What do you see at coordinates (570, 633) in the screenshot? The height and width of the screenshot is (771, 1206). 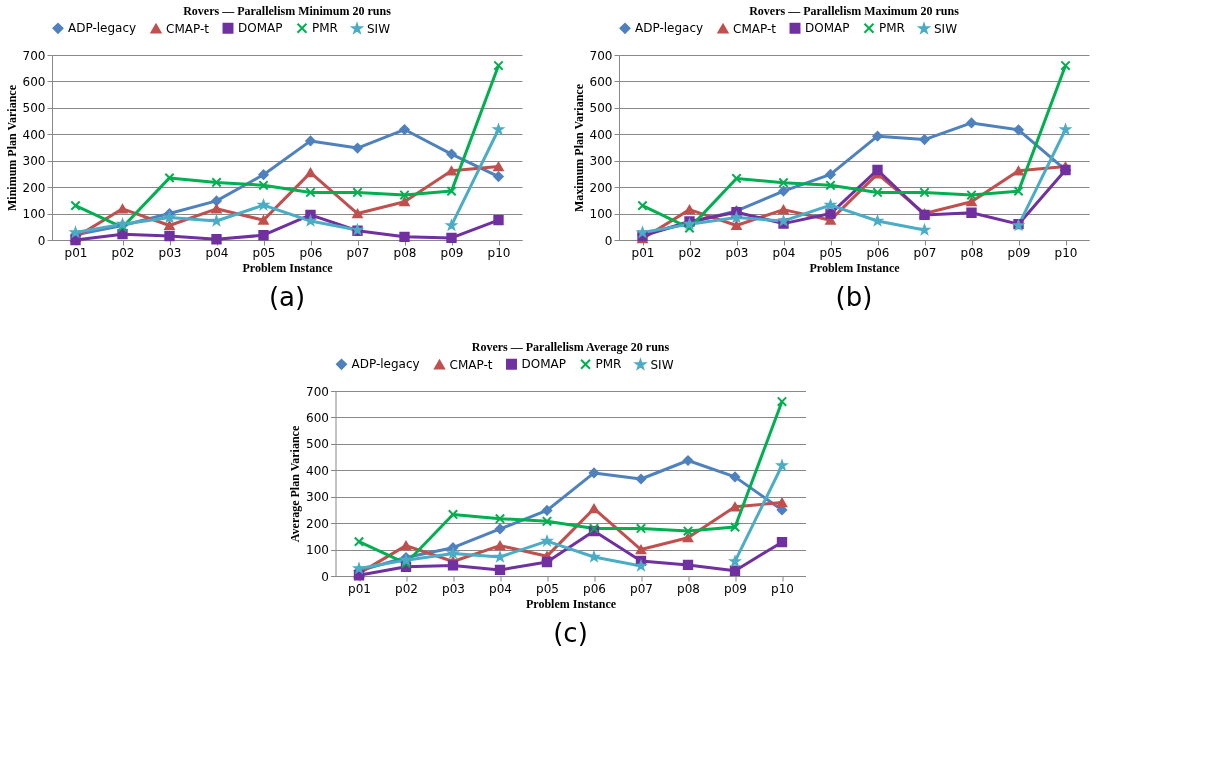 I see `text: (c)` at bounding box center [570, 633].